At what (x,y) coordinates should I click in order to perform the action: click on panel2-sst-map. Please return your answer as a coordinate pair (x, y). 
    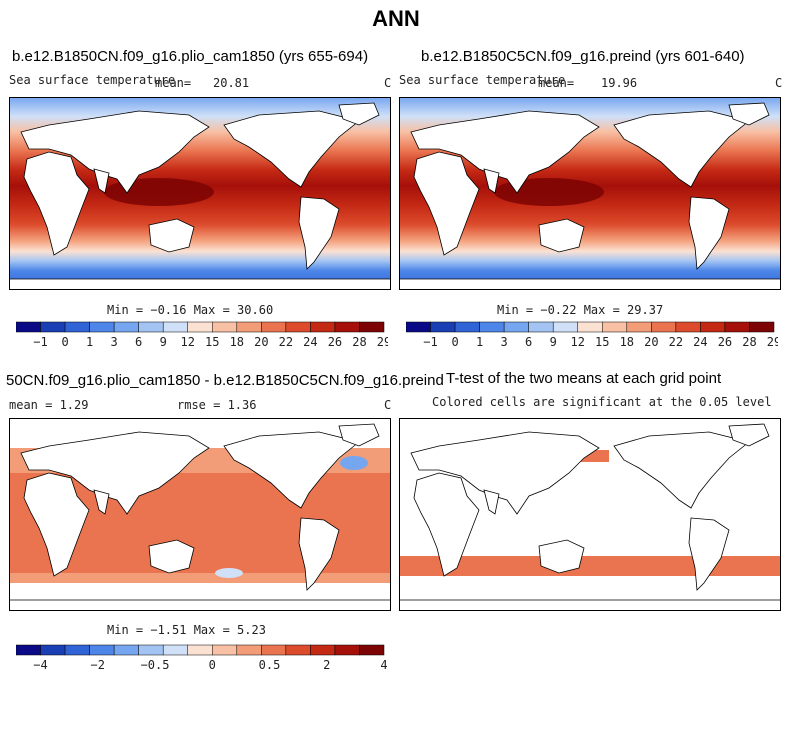
    Looking at the image, I should click on (590, 193).